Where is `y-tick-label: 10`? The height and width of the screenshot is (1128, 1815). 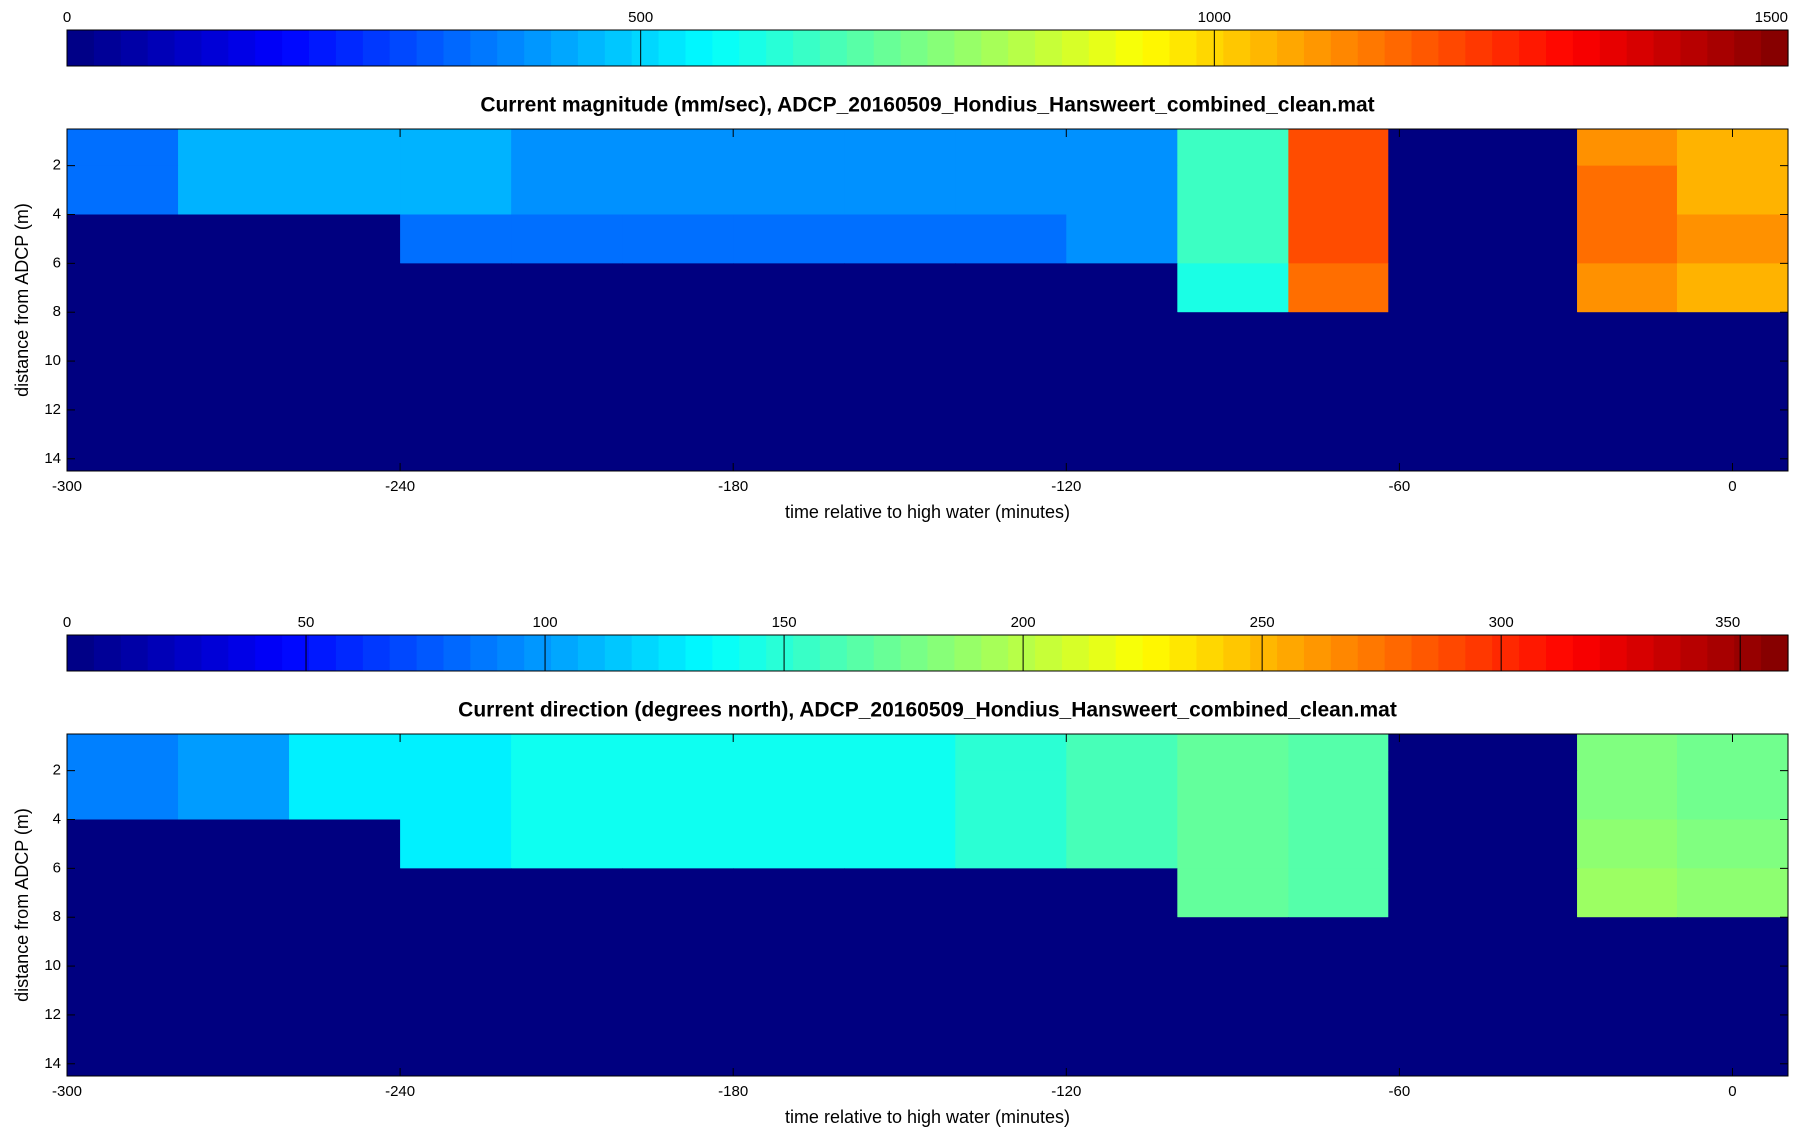
y-tick-label: 10 is located at coordinates (52, 360).